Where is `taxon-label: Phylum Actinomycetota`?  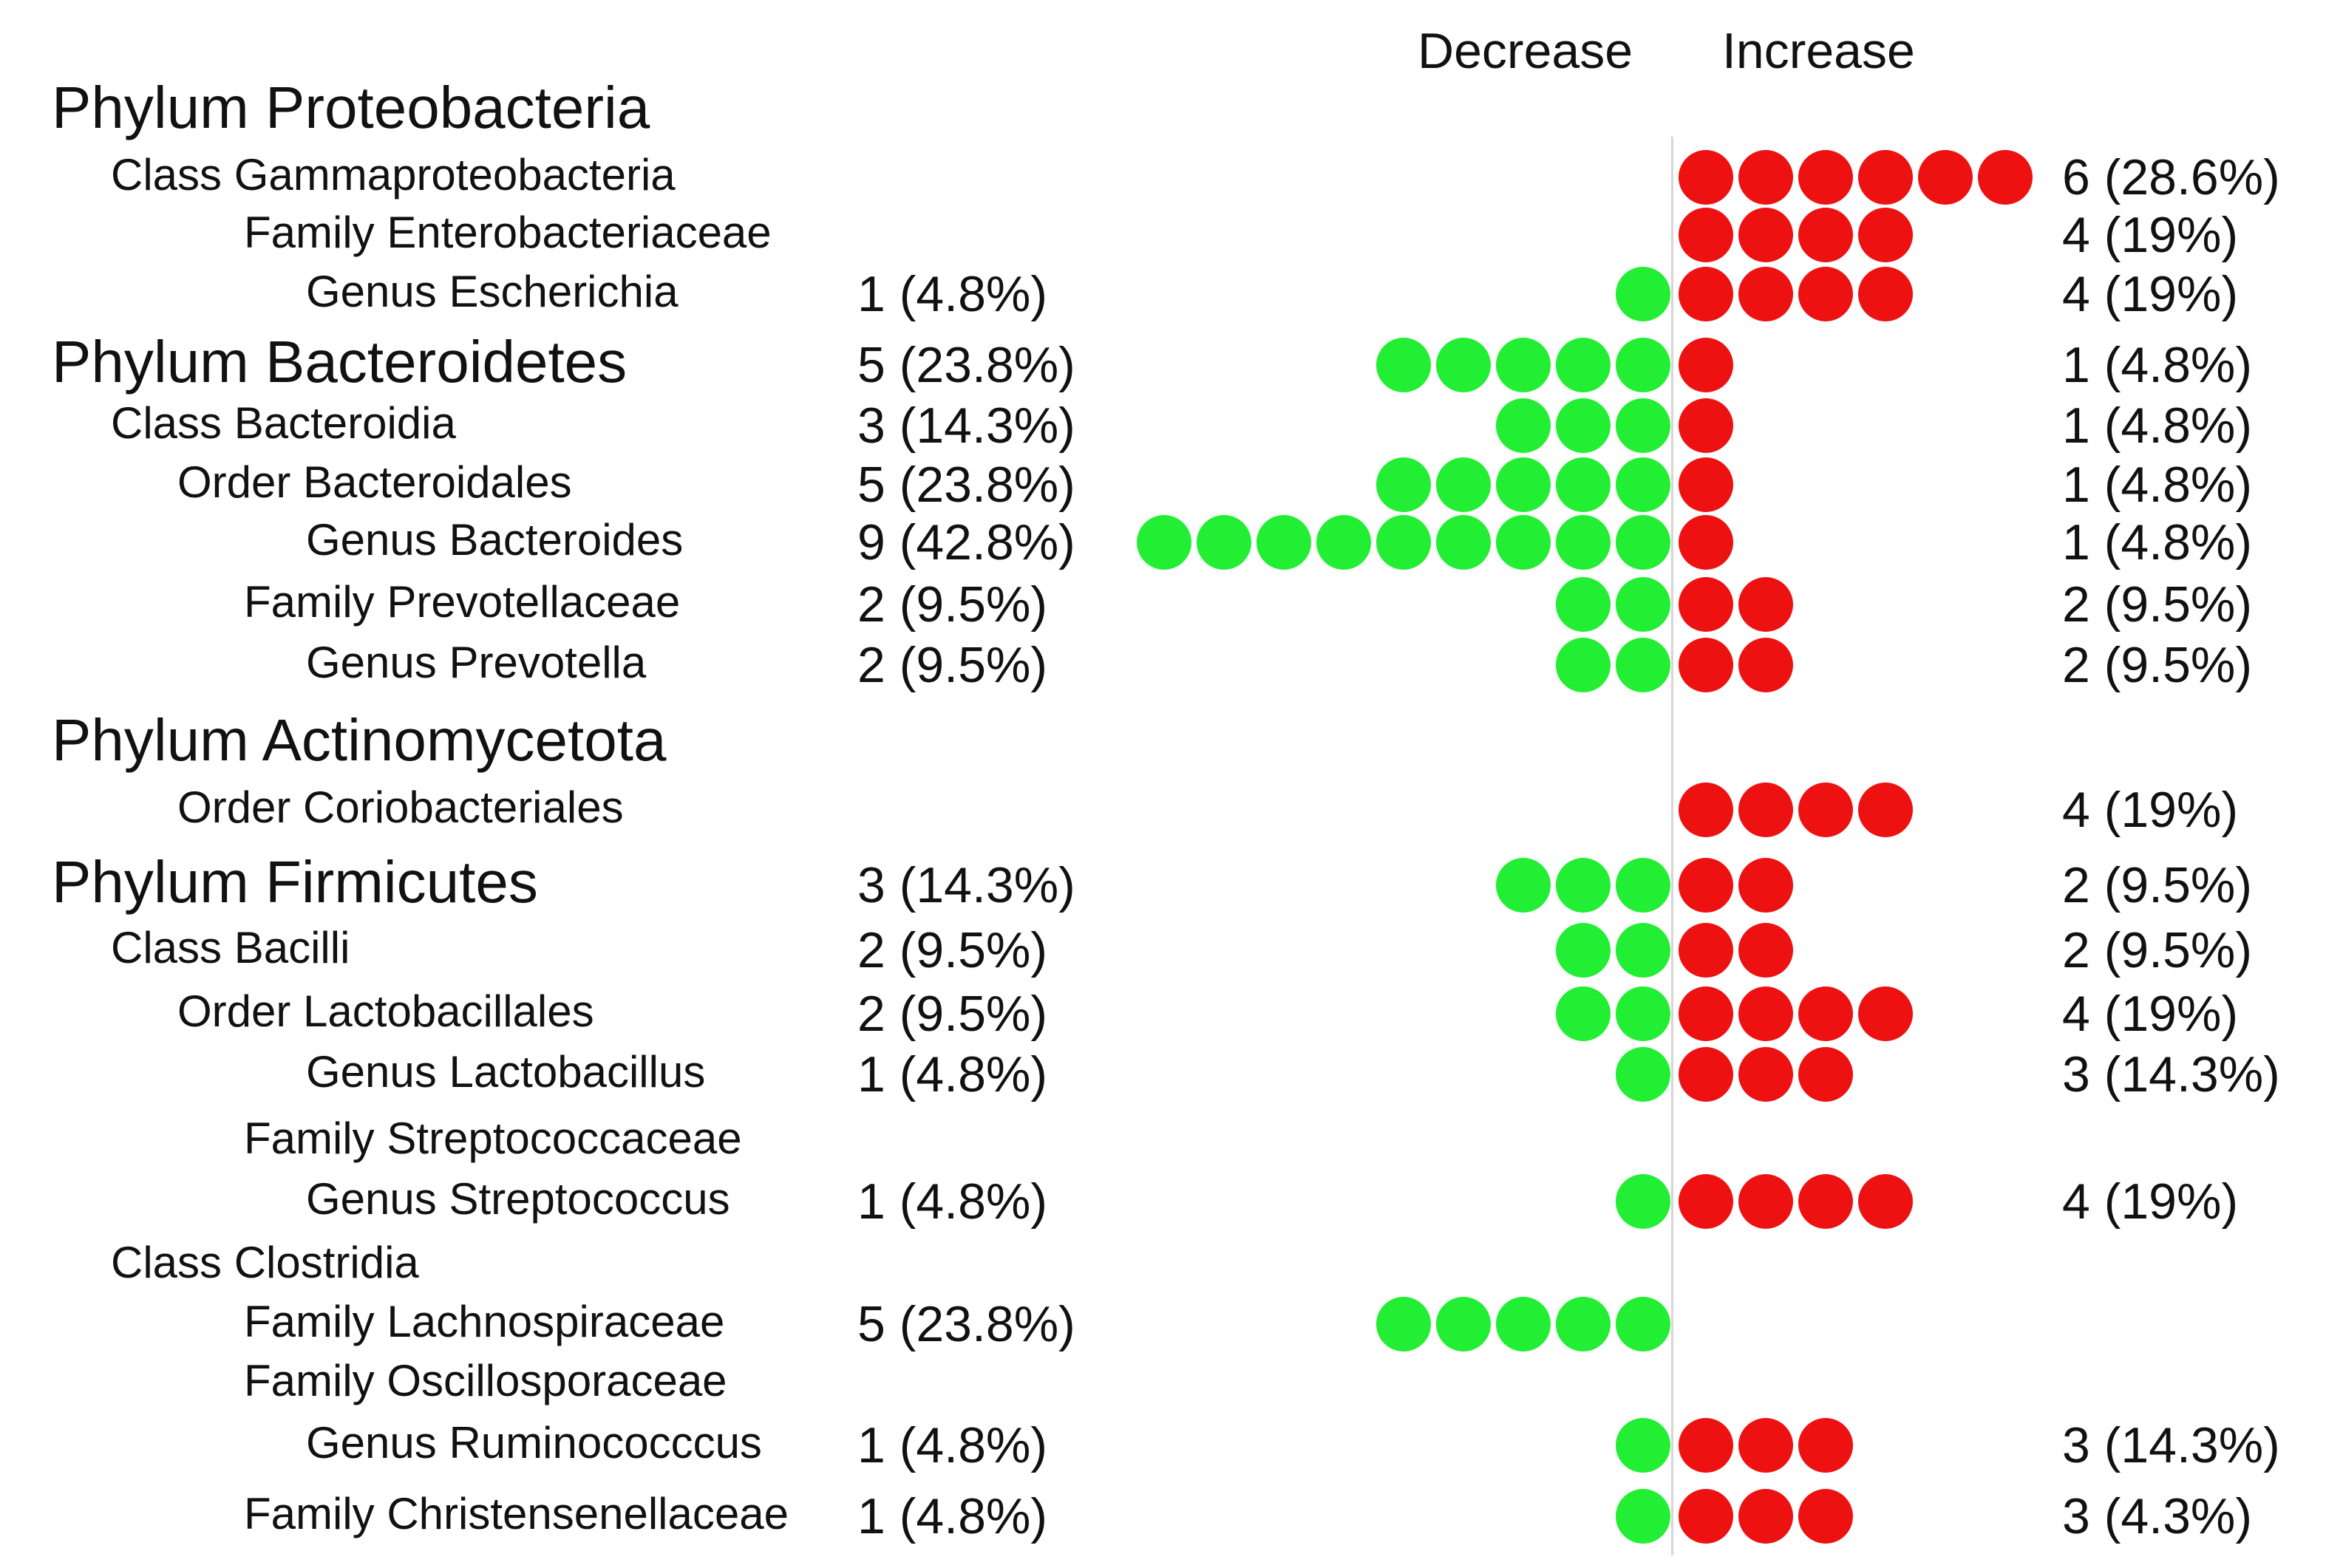
taxon-label: Phylum Actinomycetota is located at coordinates (360, 740).